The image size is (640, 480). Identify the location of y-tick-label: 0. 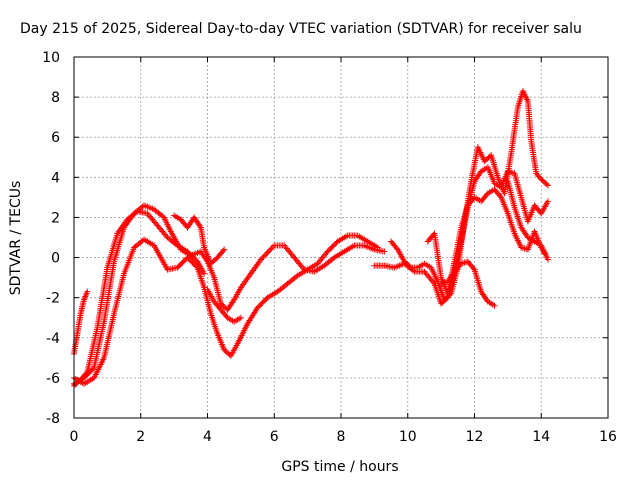
(55, 259).